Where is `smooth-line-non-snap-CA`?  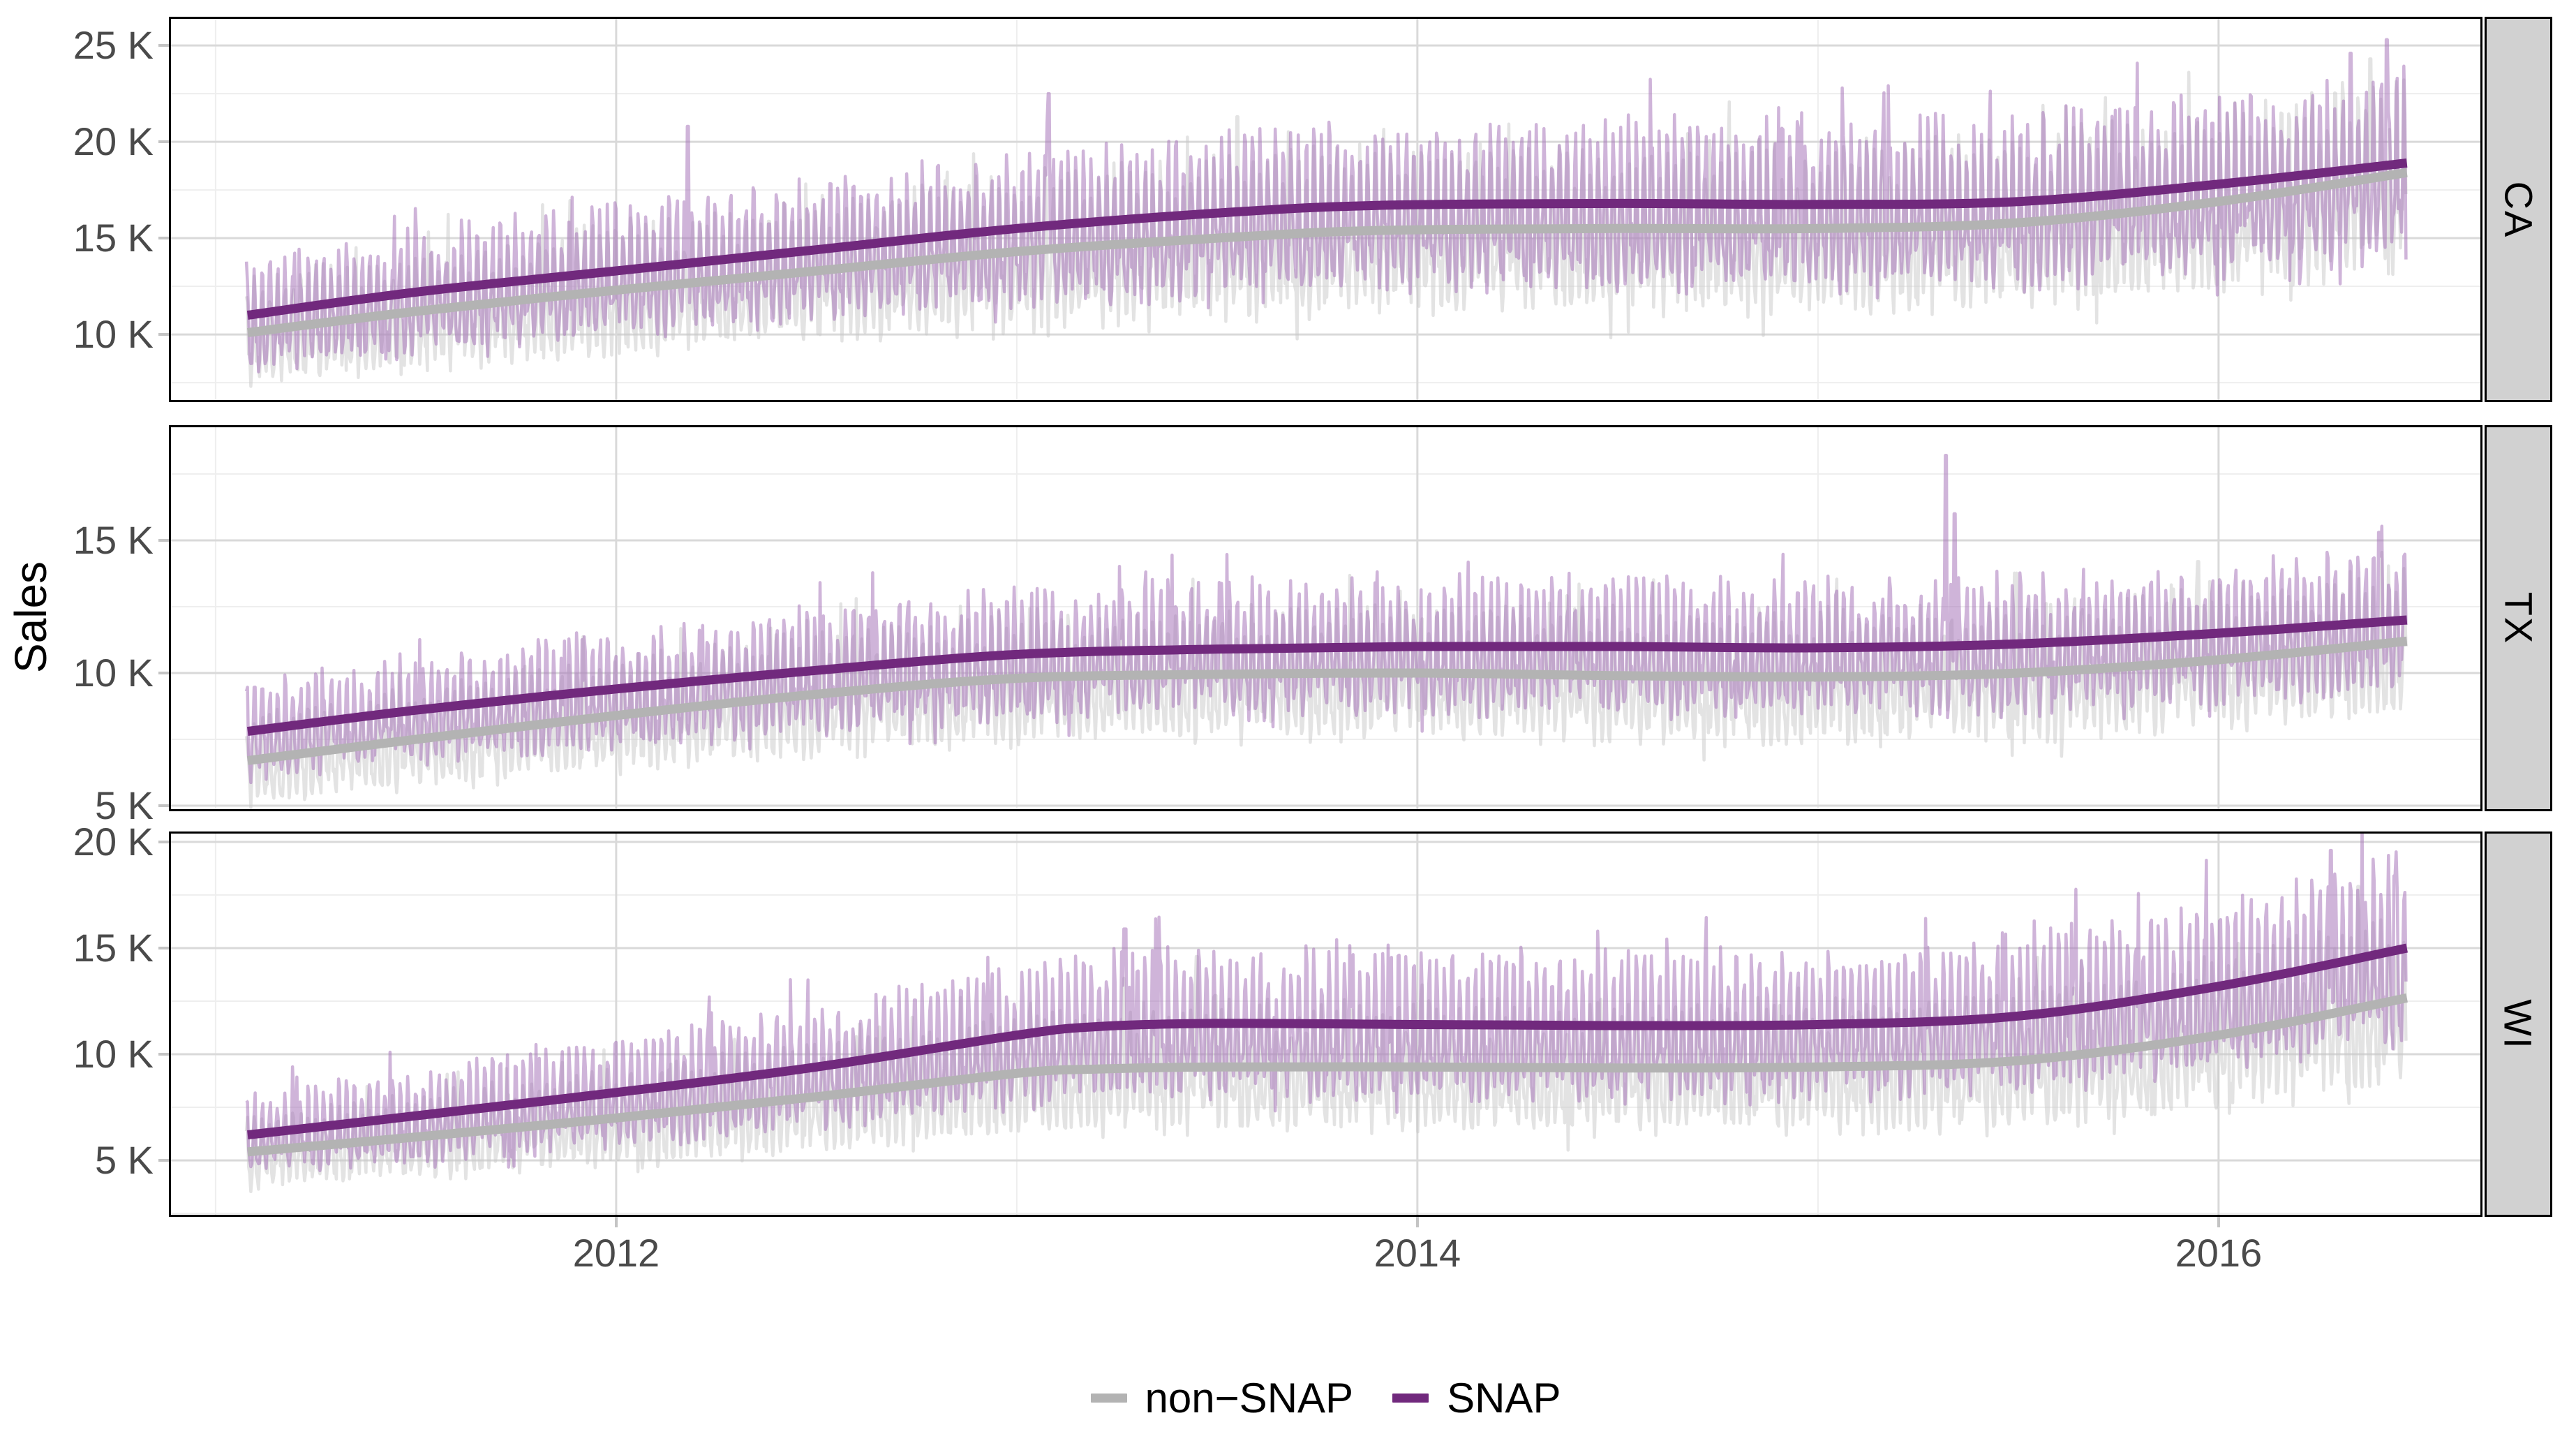
smooth-line-non-snap-CA is located at coordinates (1327, 252).